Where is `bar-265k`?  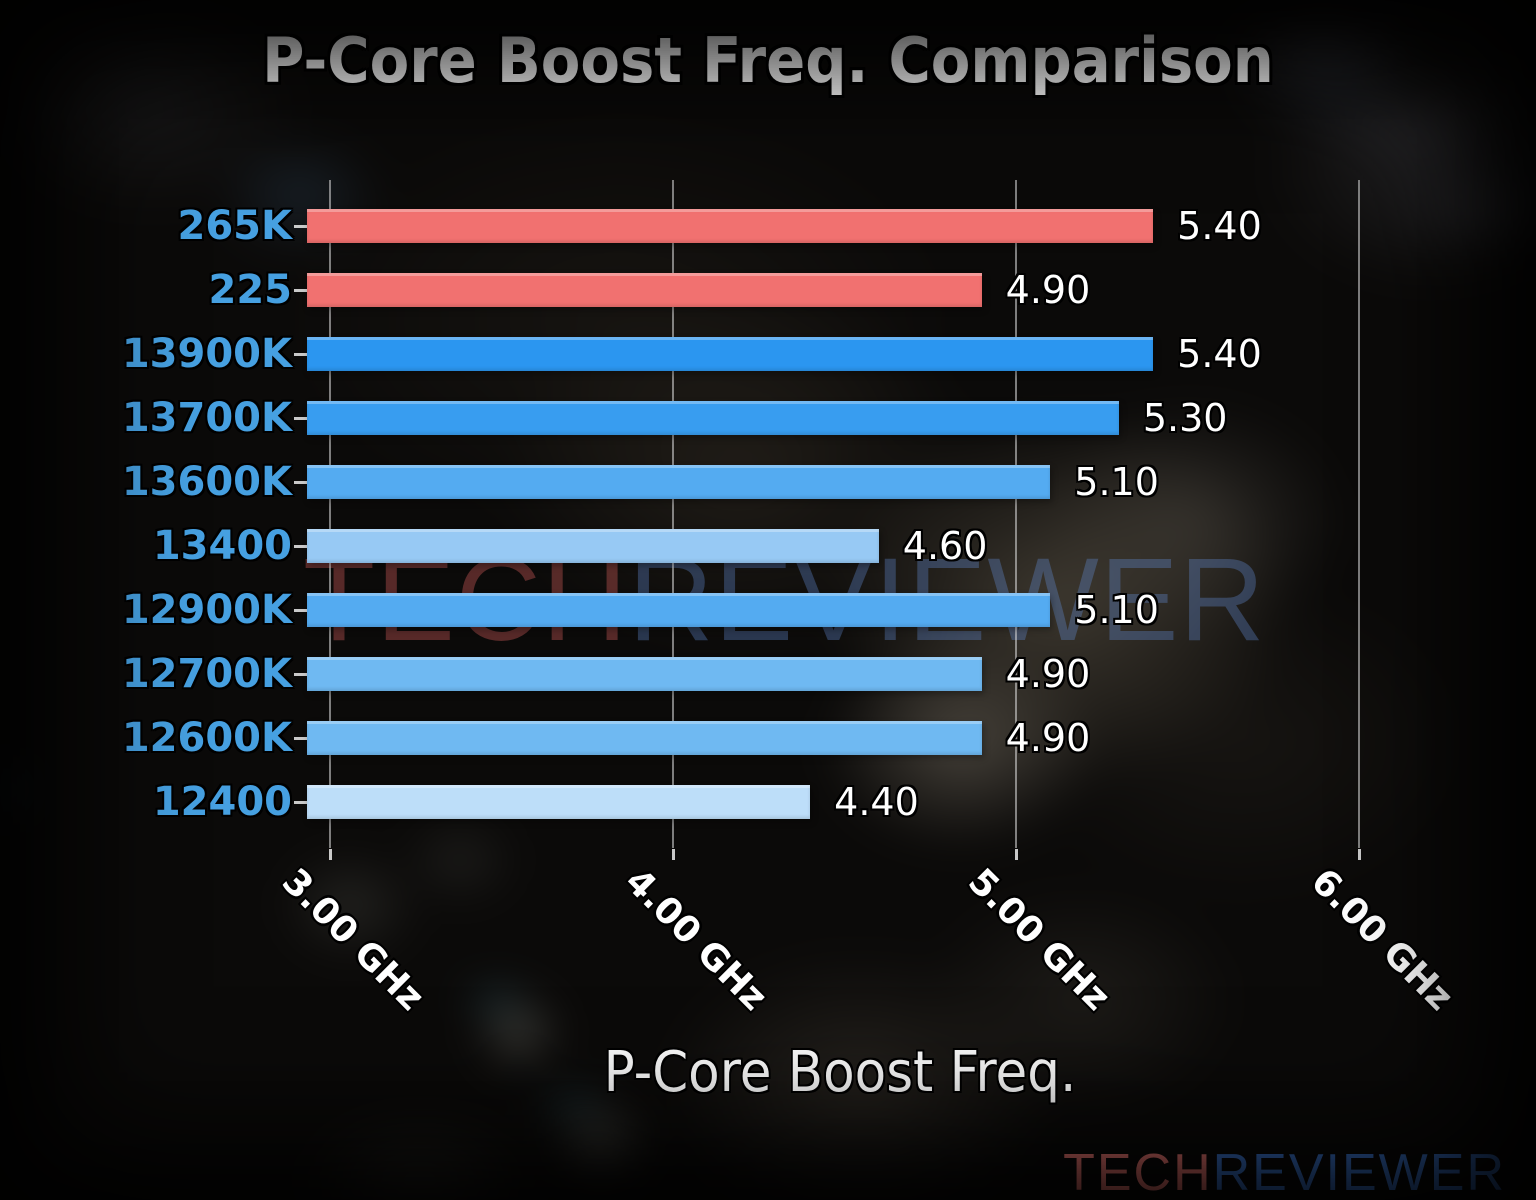 bar-265k is located at coordinates (730, 226).